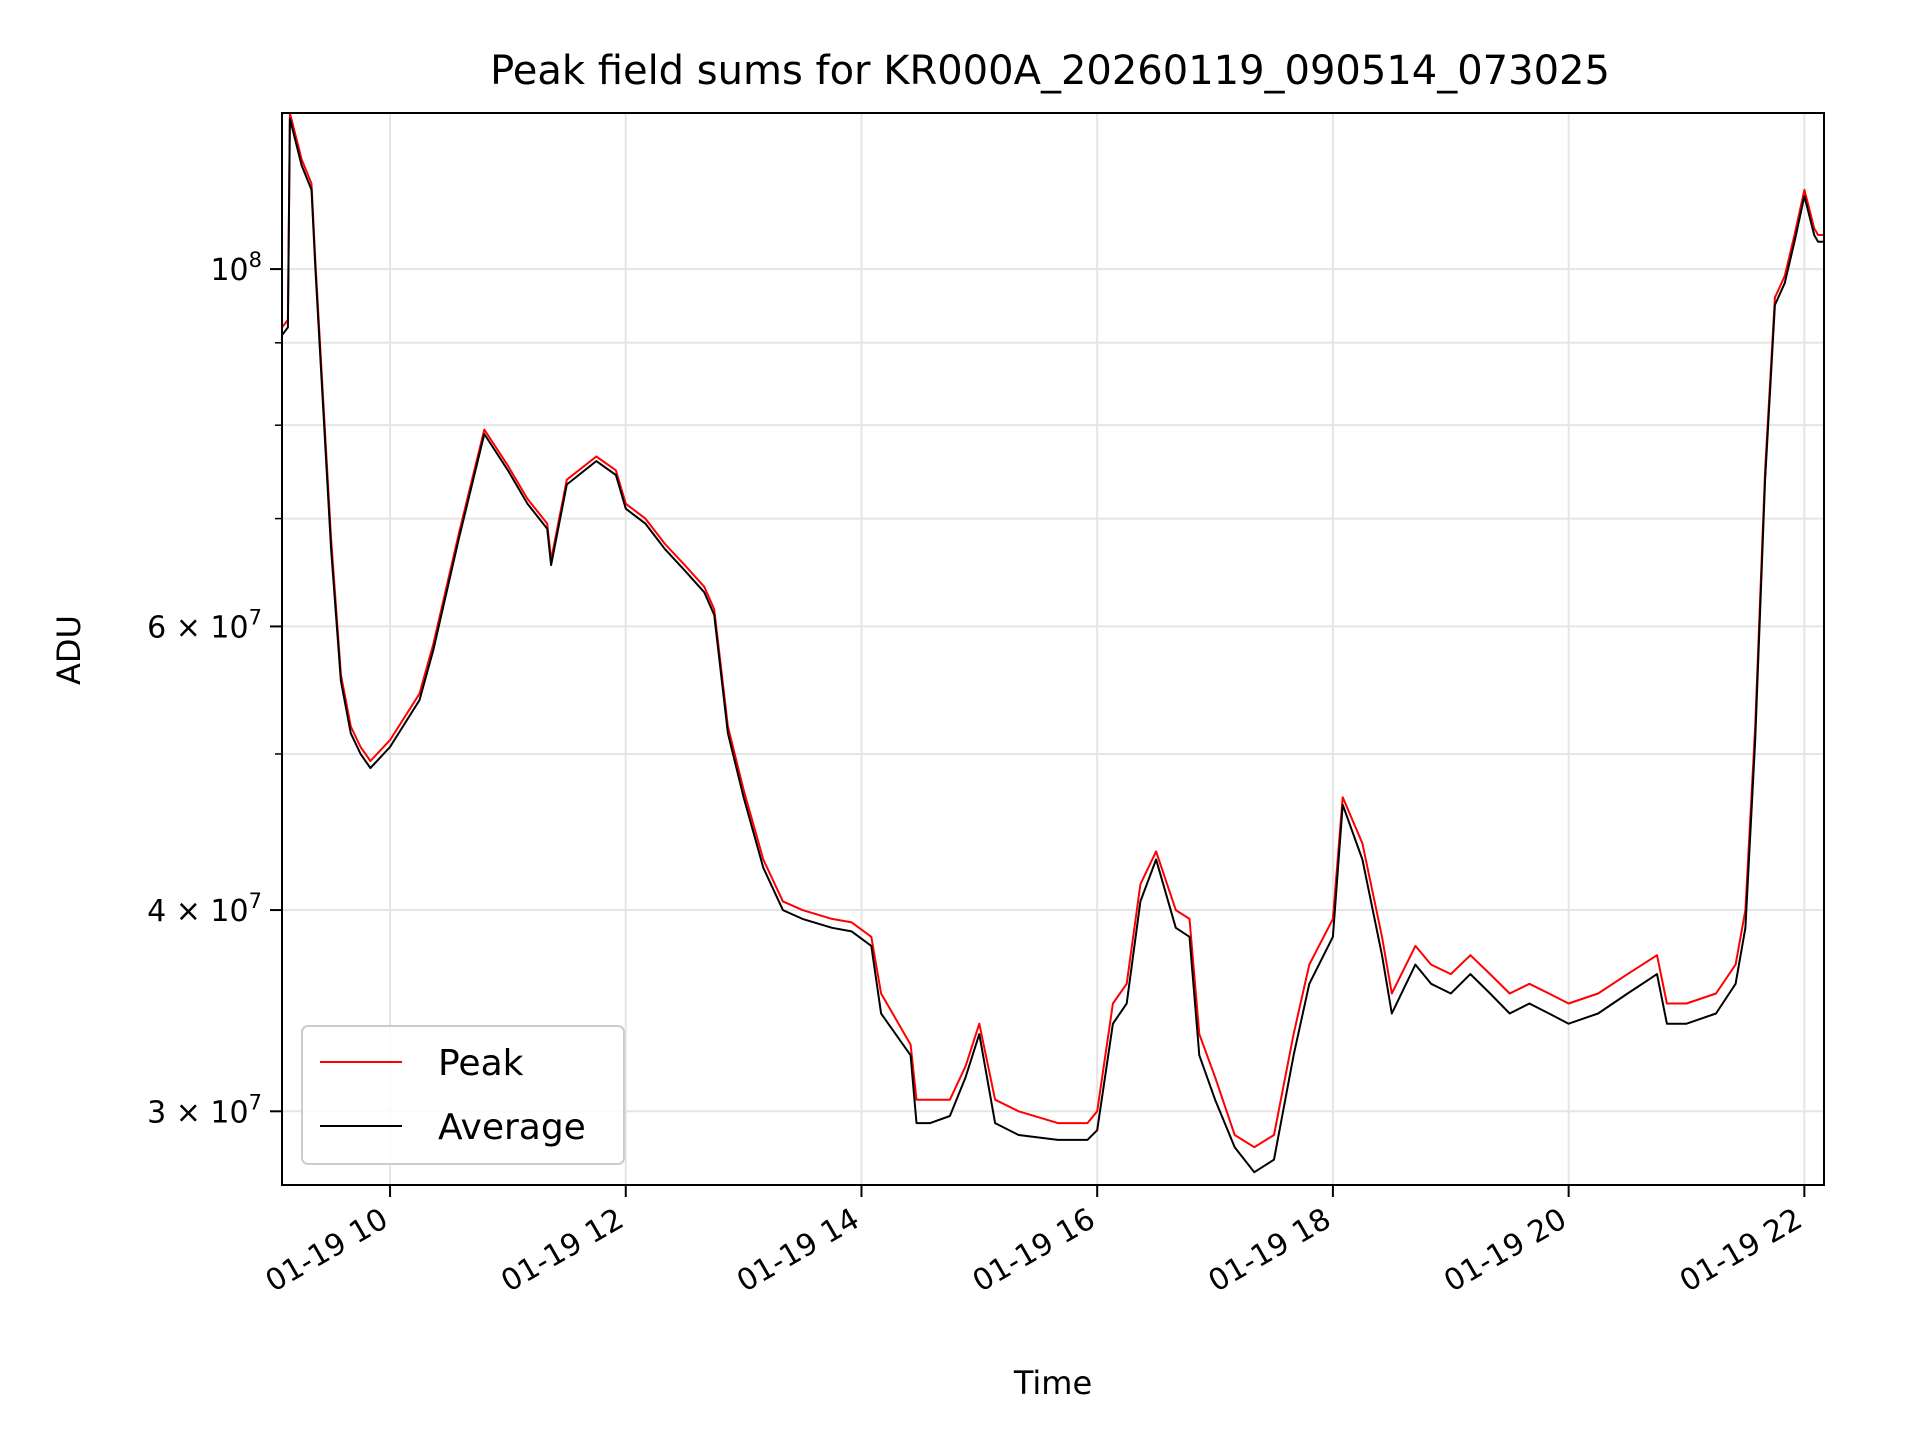 The height and width of the screenshot is (1440, 1920). Describe the element at coordinates (204, 909) in the screenshot. I see `y-tick-label: 4 × 107` at that location.